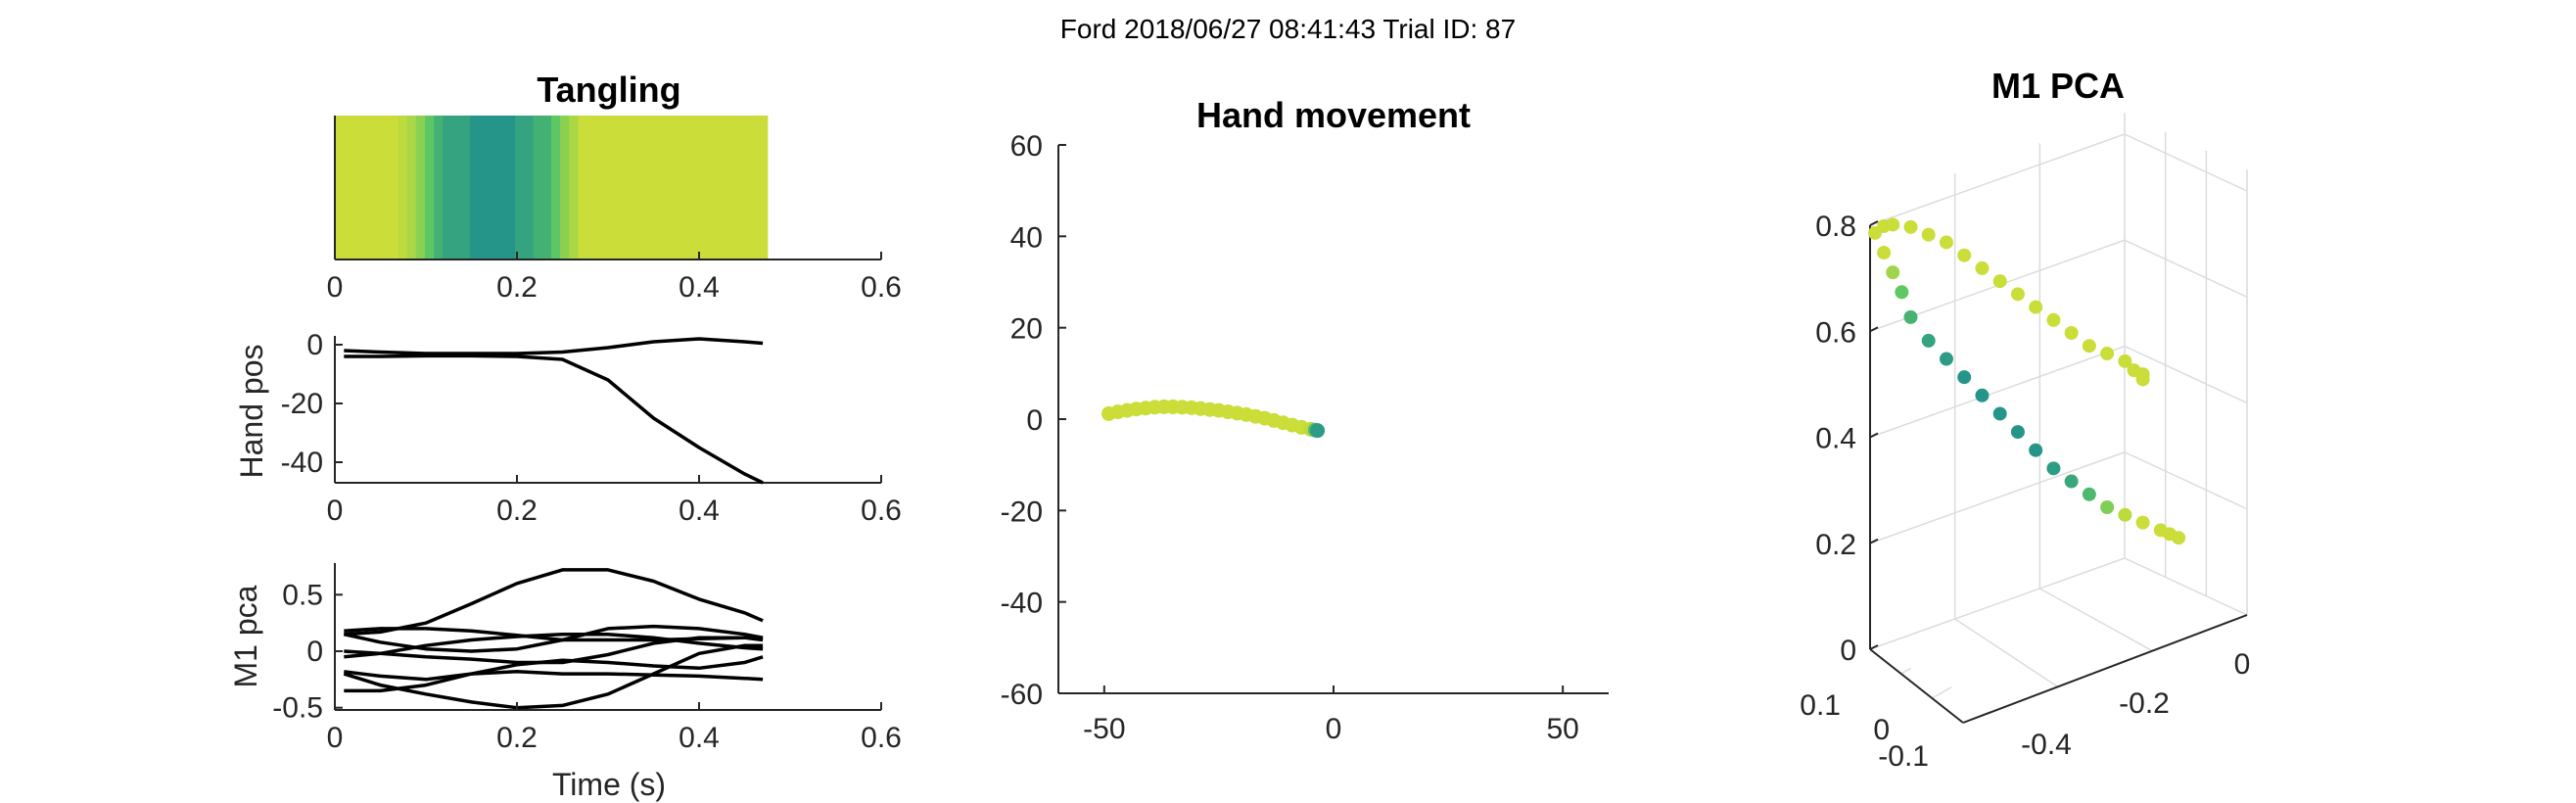  Describe the element at coordinates (1026, 329) in the screenshot. I see `hand-movement-ytick-label: 20` at that location.